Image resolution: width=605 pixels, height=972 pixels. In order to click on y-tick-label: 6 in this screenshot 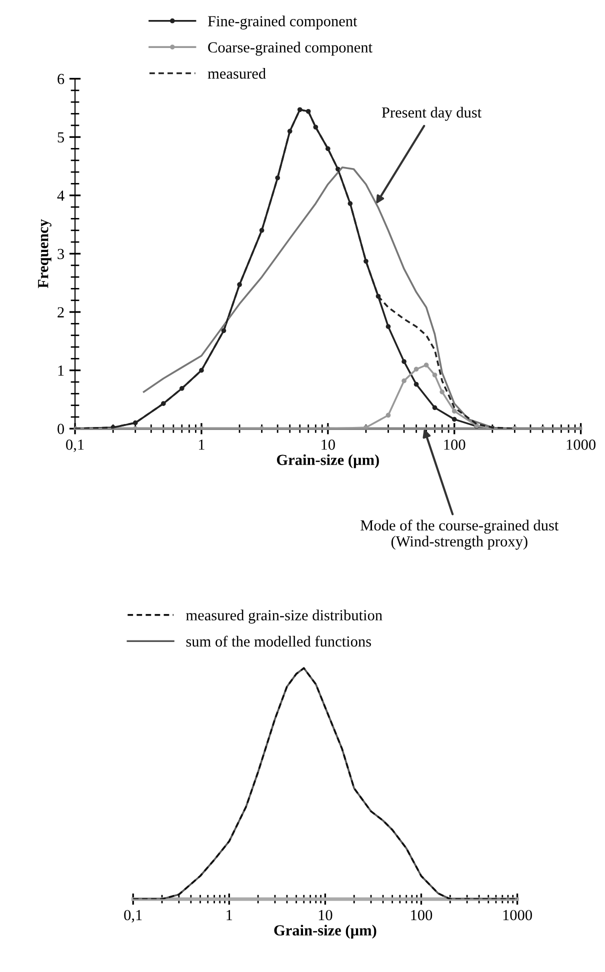, I will do `click(61, 79)`.